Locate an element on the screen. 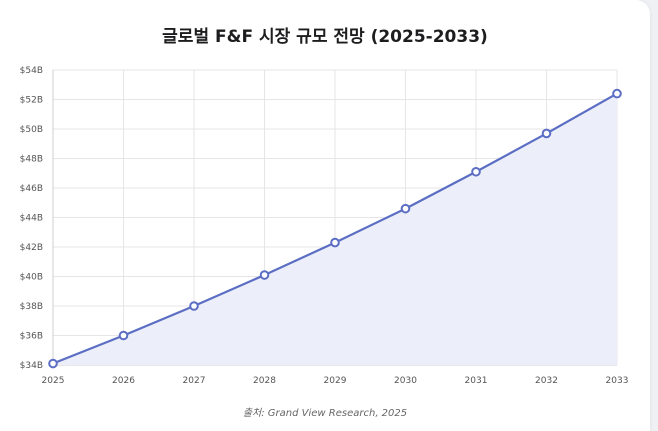 The height and width of the screenshot is (431, 658). y-tick-label: $42B is located at coordinates (31, 248).